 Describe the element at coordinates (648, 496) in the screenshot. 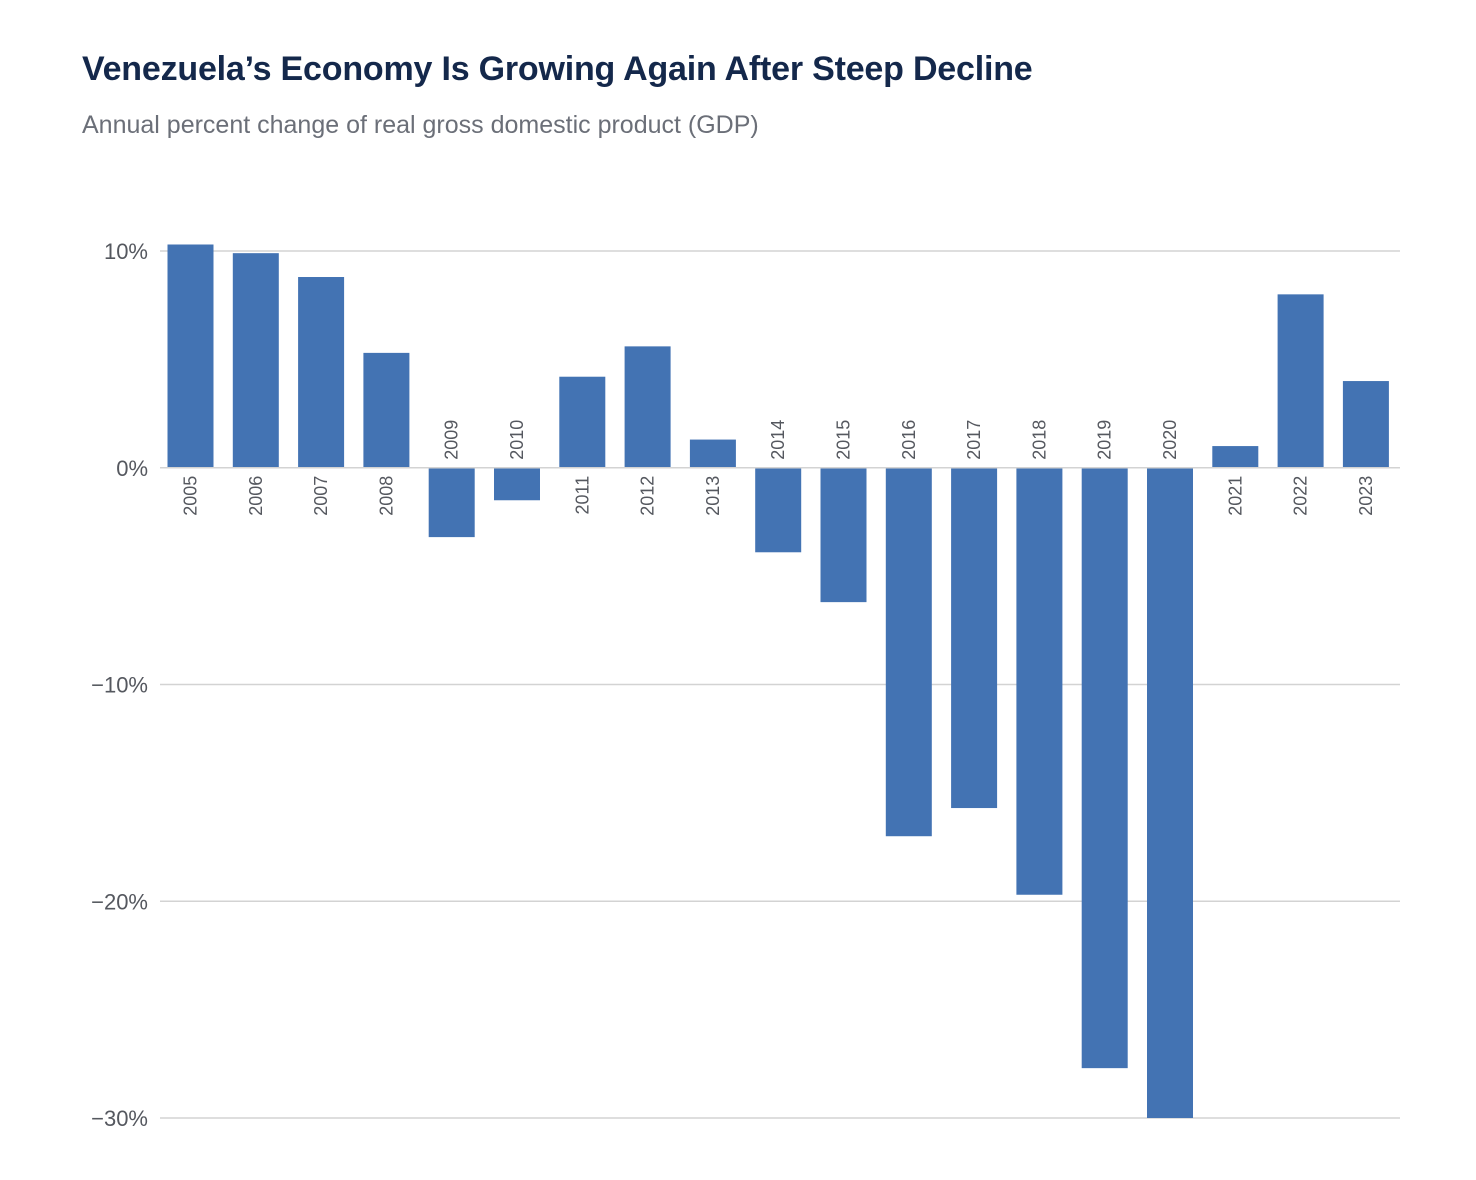

I see `category-label-2012: 2012` at that location.